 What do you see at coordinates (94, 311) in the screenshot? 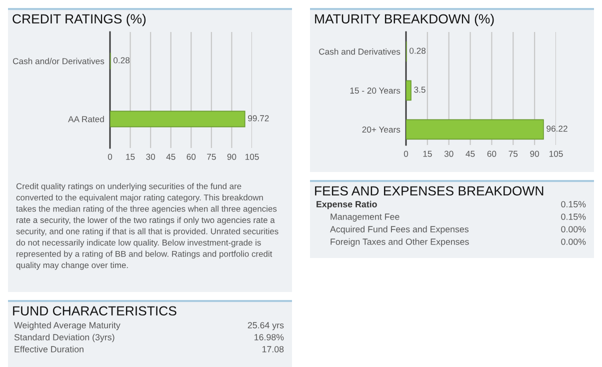
I see `text: FUND CHARACTERISTICS` at bounding box center [94, 311].